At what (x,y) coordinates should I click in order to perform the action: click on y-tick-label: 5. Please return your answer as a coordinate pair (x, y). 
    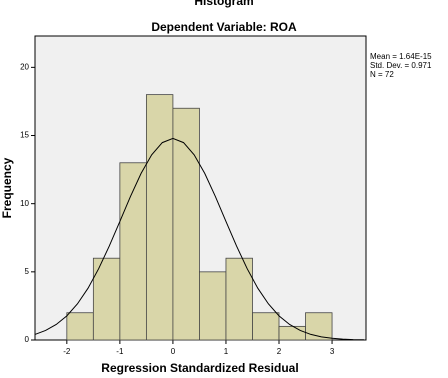
    Looking at the image, I should click on (27, 271).